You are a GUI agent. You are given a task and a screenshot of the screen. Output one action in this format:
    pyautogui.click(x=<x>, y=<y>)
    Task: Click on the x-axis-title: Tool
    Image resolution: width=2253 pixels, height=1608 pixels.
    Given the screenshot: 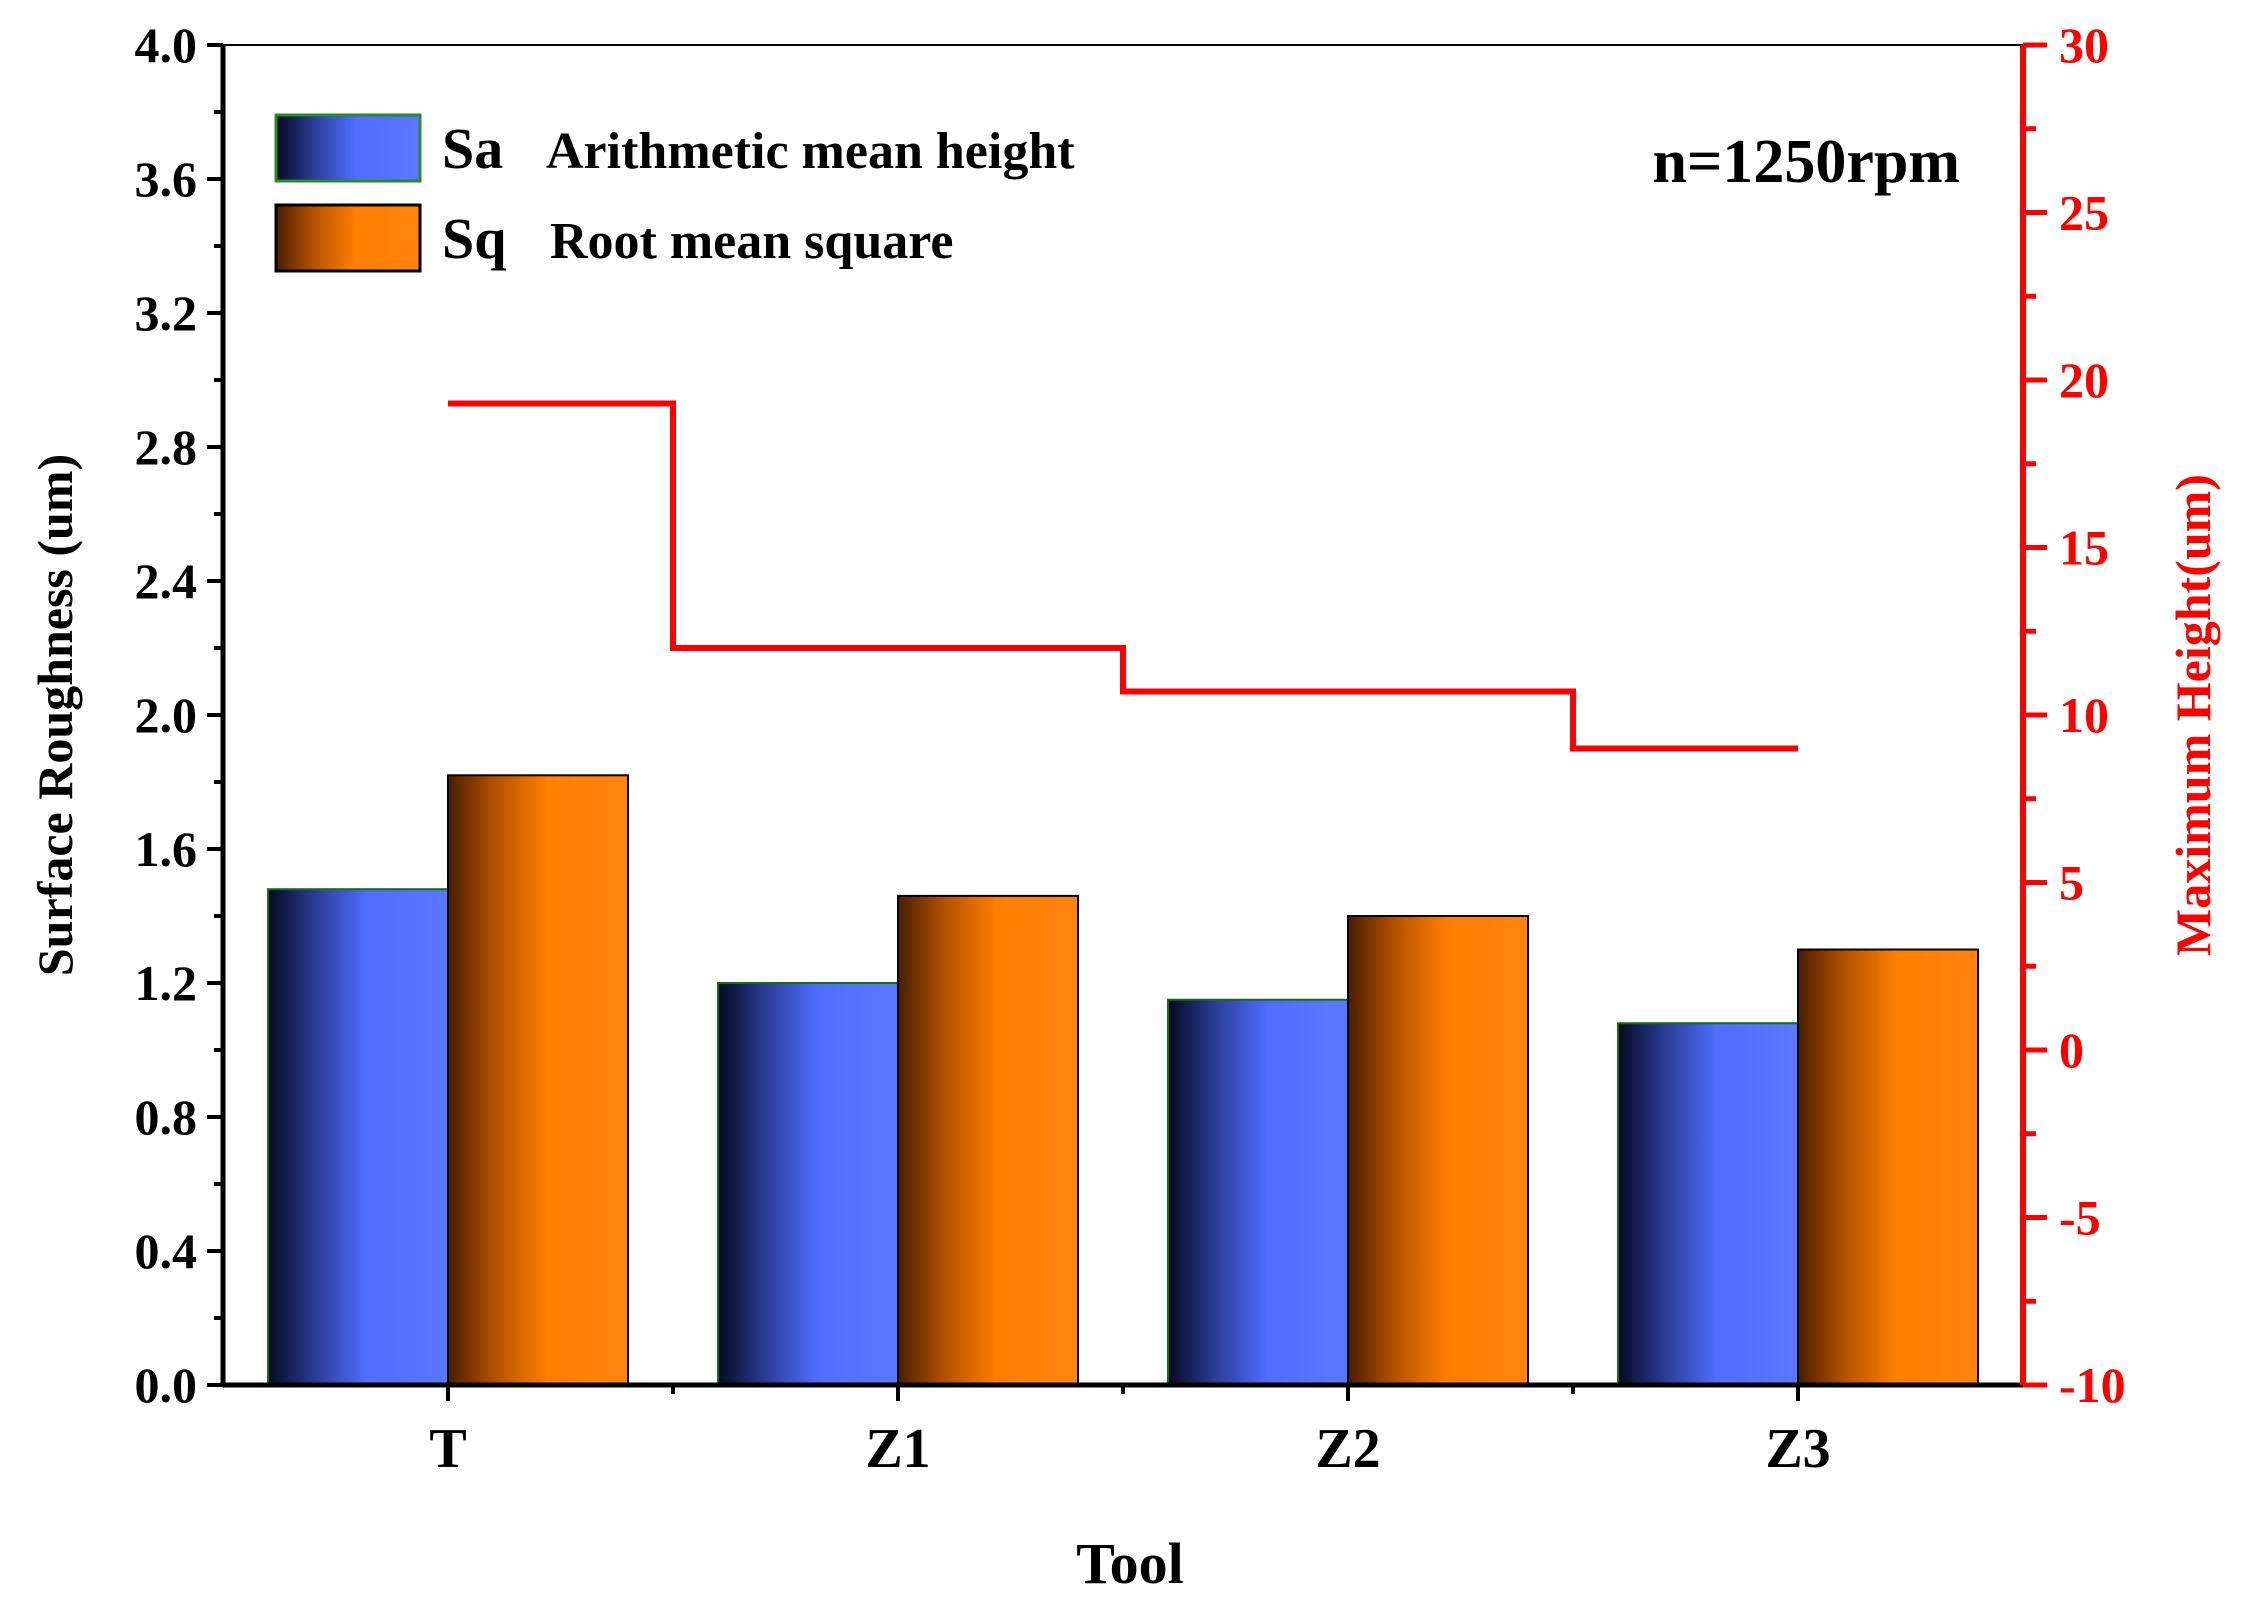 What is the action you would take?
    pyautogui.click(x=1129, y=1563)
    